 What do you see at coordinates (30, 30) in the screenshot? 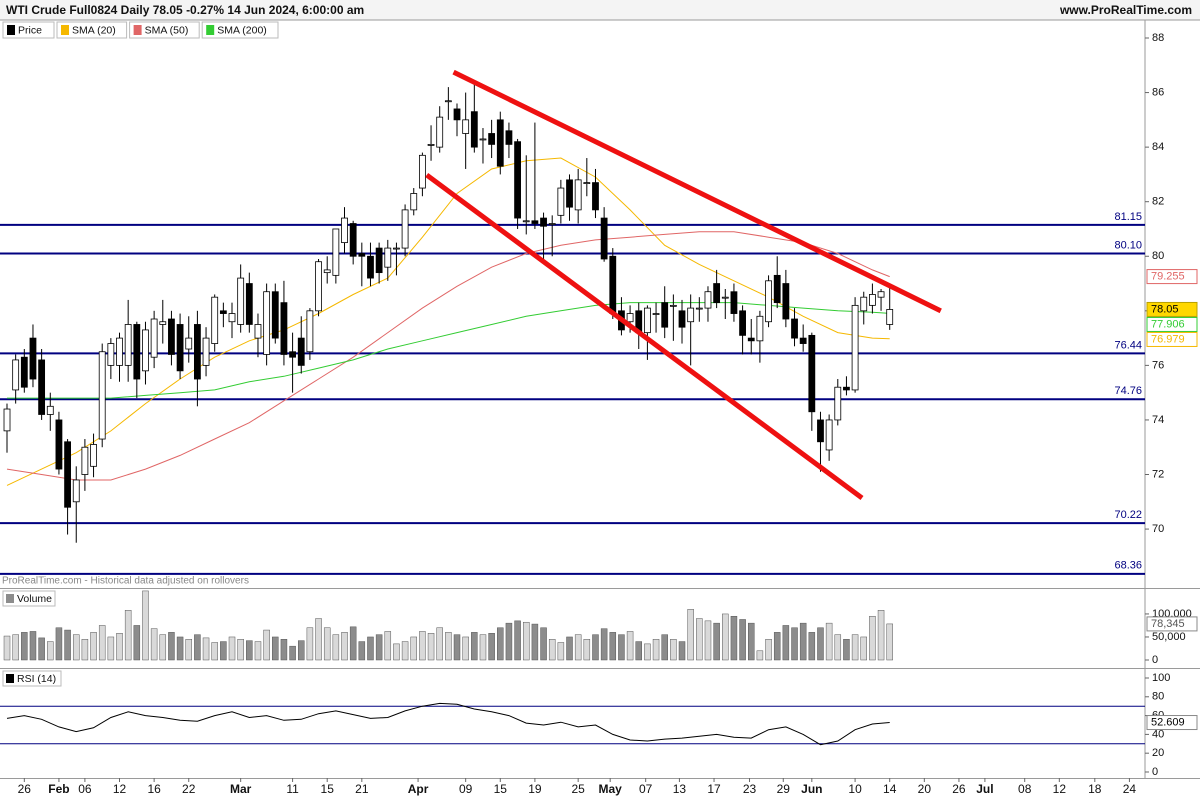
I see `legend-label: Price` at bounding box center [30, 30].